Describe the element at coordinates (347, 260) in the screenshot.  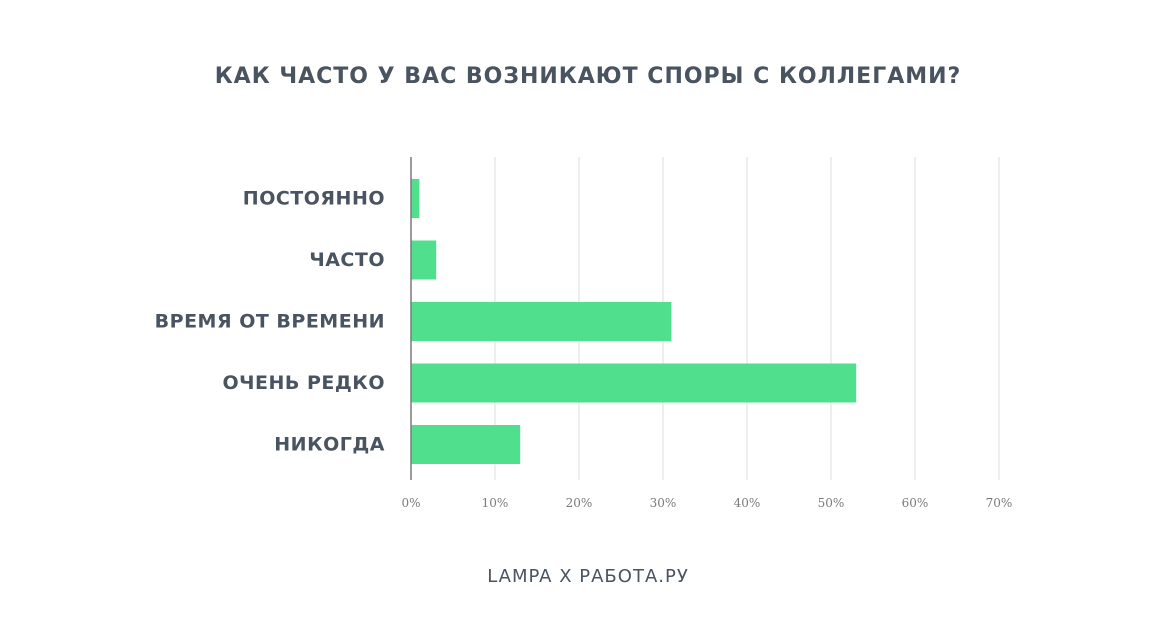
I see `category-label: ЧАСТО` at that location.